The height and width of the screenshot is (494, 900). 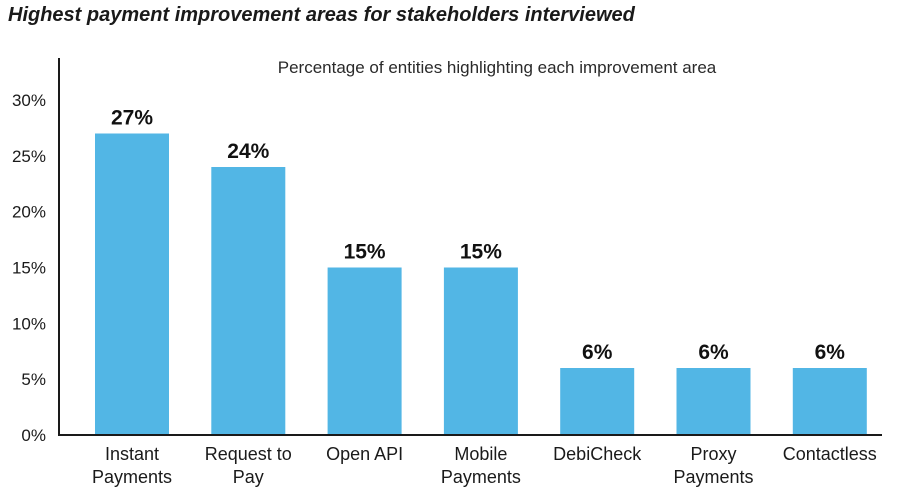 What do you see at coordinates (132, 118) in the screenshot?
I see `bar-value-label: 27%` at bounding box center [132, 118].